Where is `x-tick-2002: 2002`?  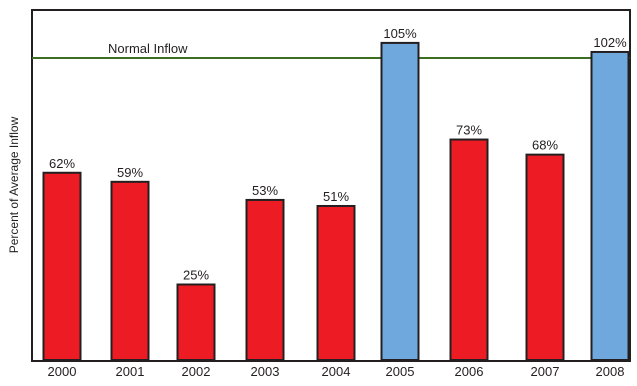
x-tick-2002: 2002 is located at coordinates (196, 371).